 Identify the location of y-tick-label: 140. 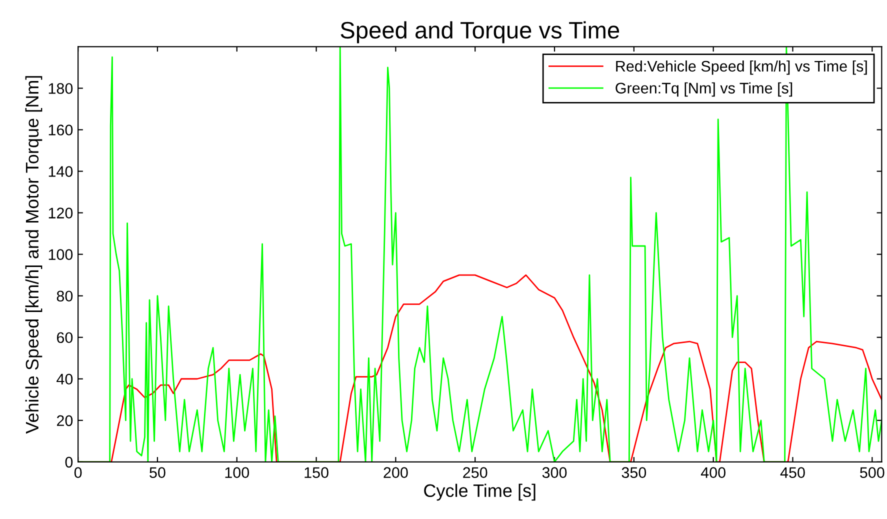
(60, 171).